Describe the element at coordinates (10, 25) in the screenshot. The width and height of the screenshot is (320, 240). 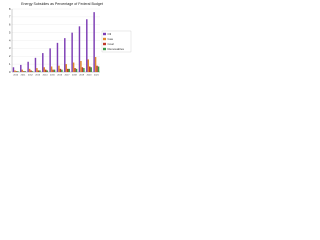
I see `y-tick-label: 6` at that location.